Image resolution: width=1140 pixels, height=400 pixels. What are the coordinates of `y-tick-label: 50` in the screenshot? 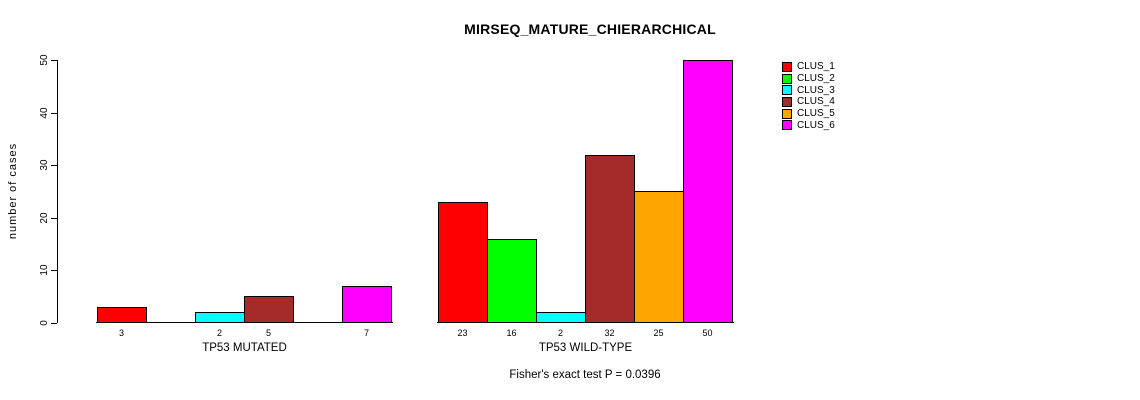 It's located at (44, 60).